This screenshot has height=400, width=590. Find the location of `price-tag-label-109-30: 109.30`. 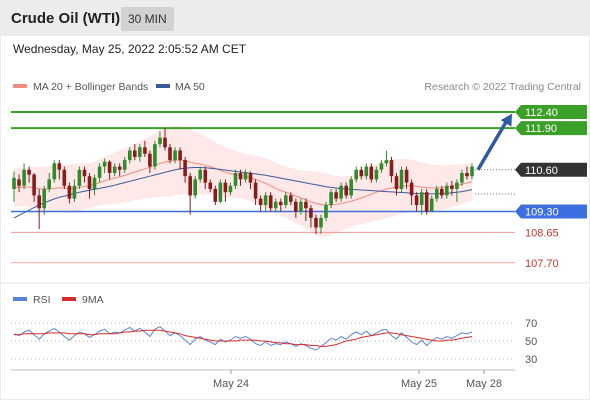

price-tag-label-109-30: 109.30 is located at coordinates (542, 212).